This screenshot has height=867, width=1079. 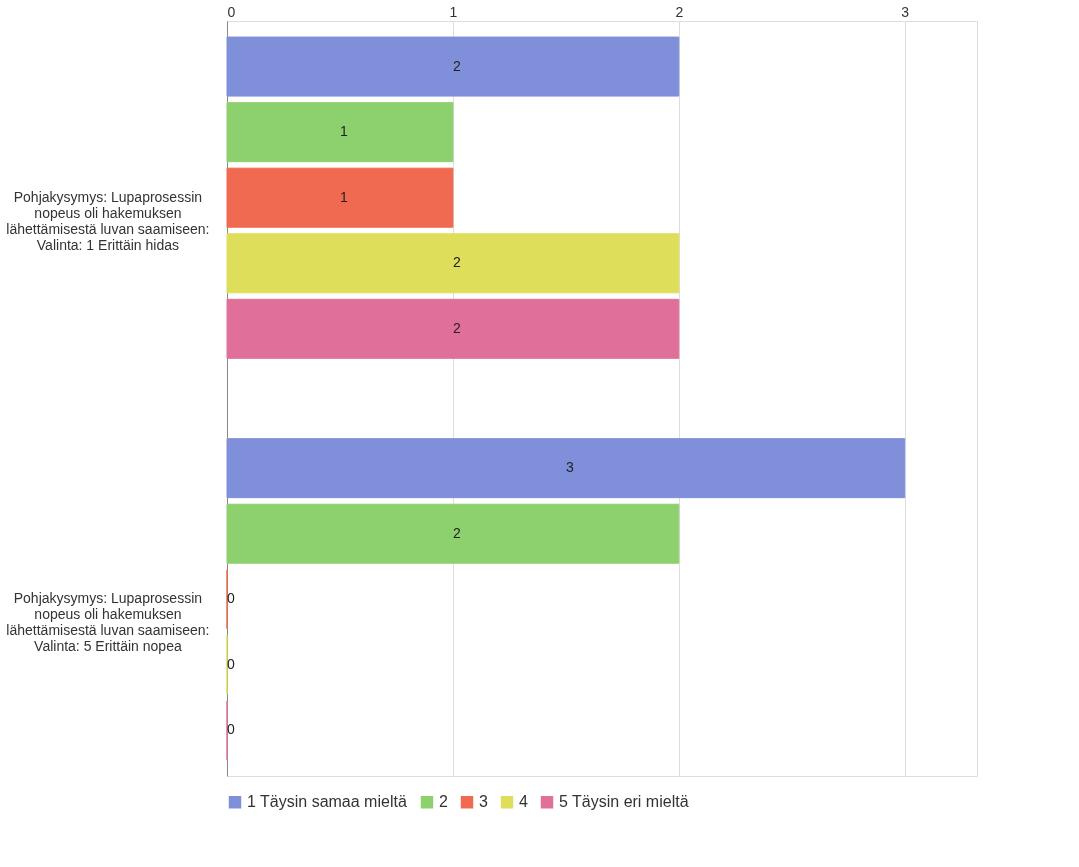 What do you see at coordinates (569, 467) in the screenshot?
I see `data-label: 3` at bounding box center [569, 467].